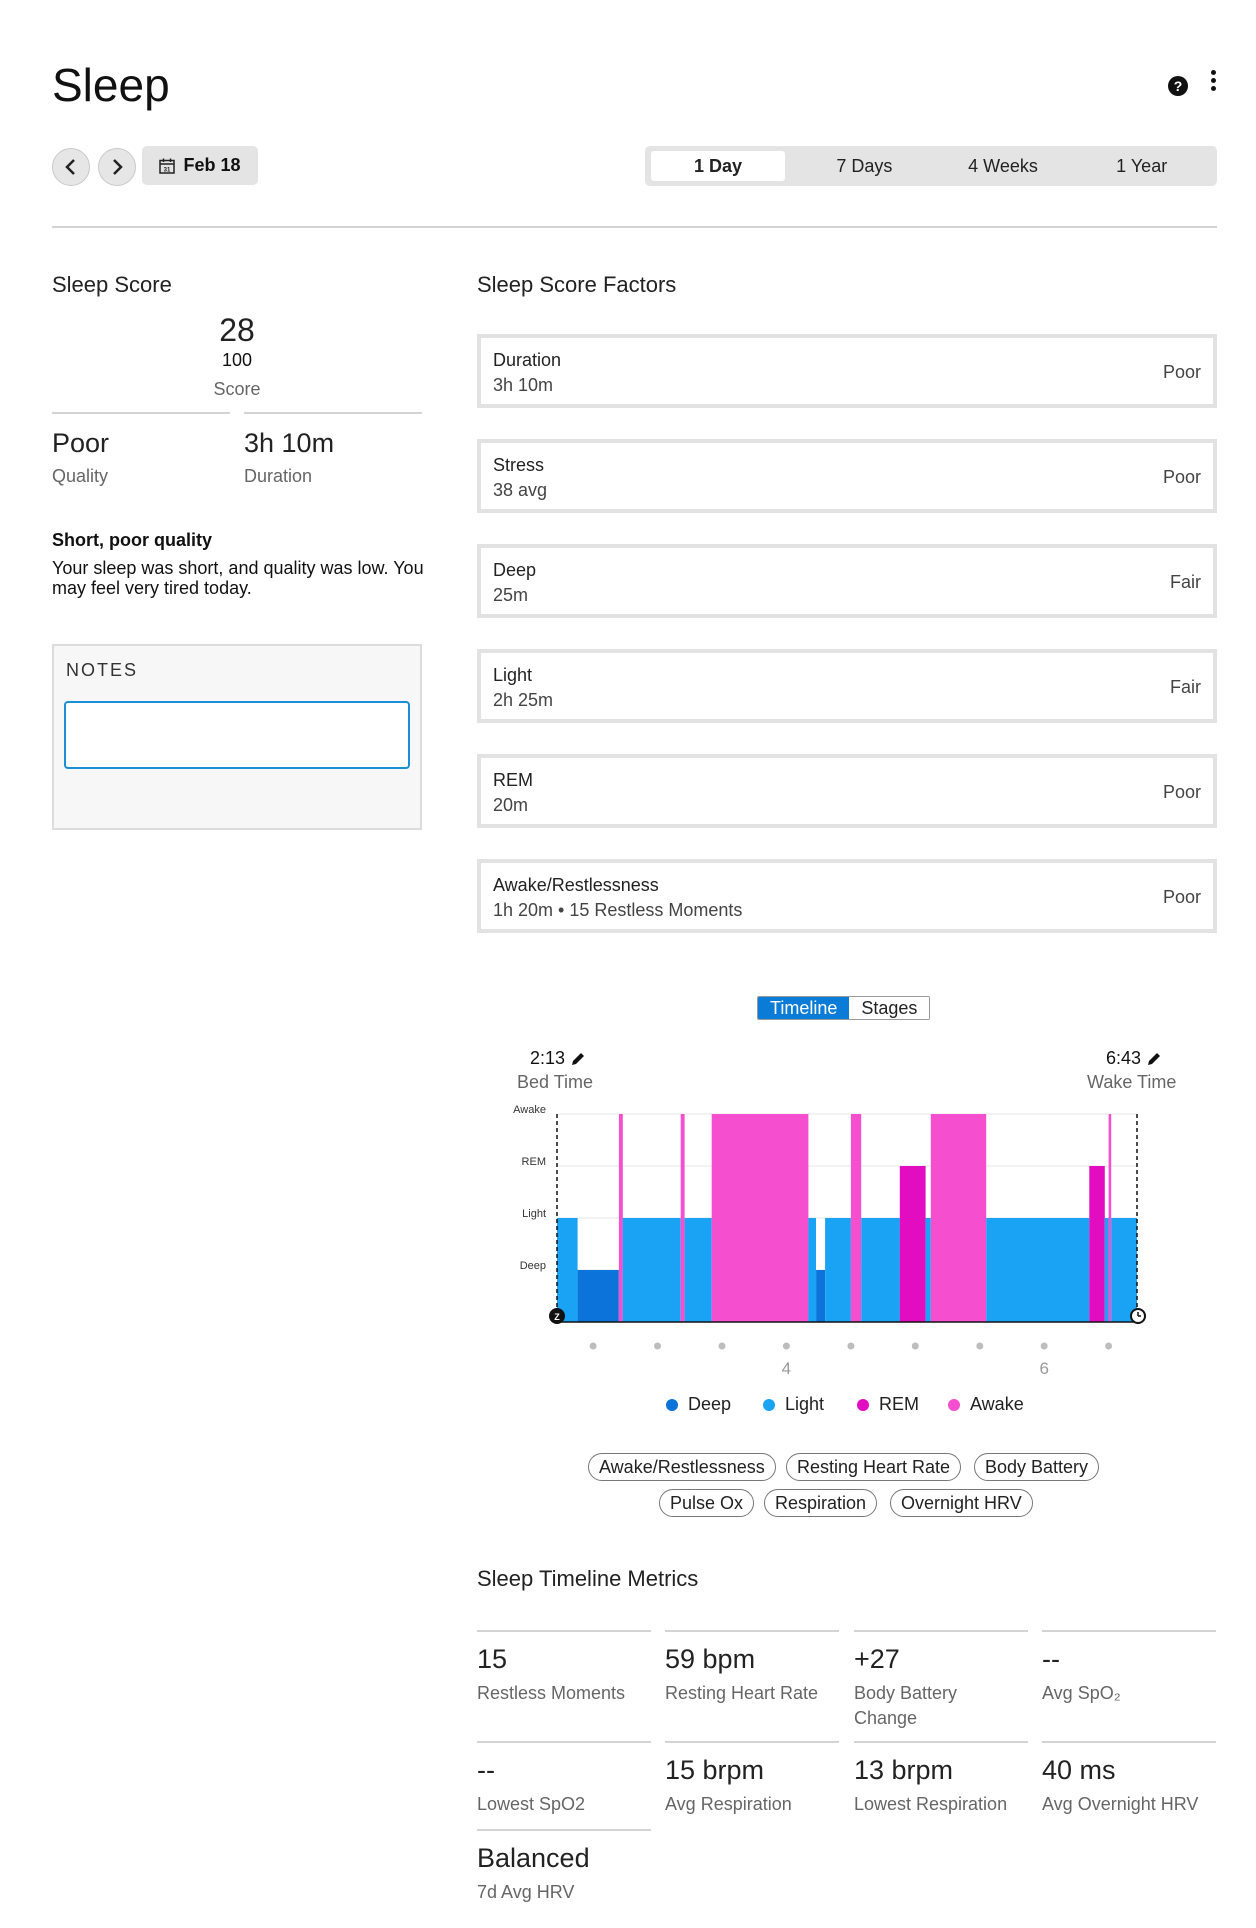 Image resolution: width=1256 pixels, height=1928 pixels. What do you see at coordinates (141, 413) in the screenshot?
I see `score-divider-left` at bounding box center [141, 413].